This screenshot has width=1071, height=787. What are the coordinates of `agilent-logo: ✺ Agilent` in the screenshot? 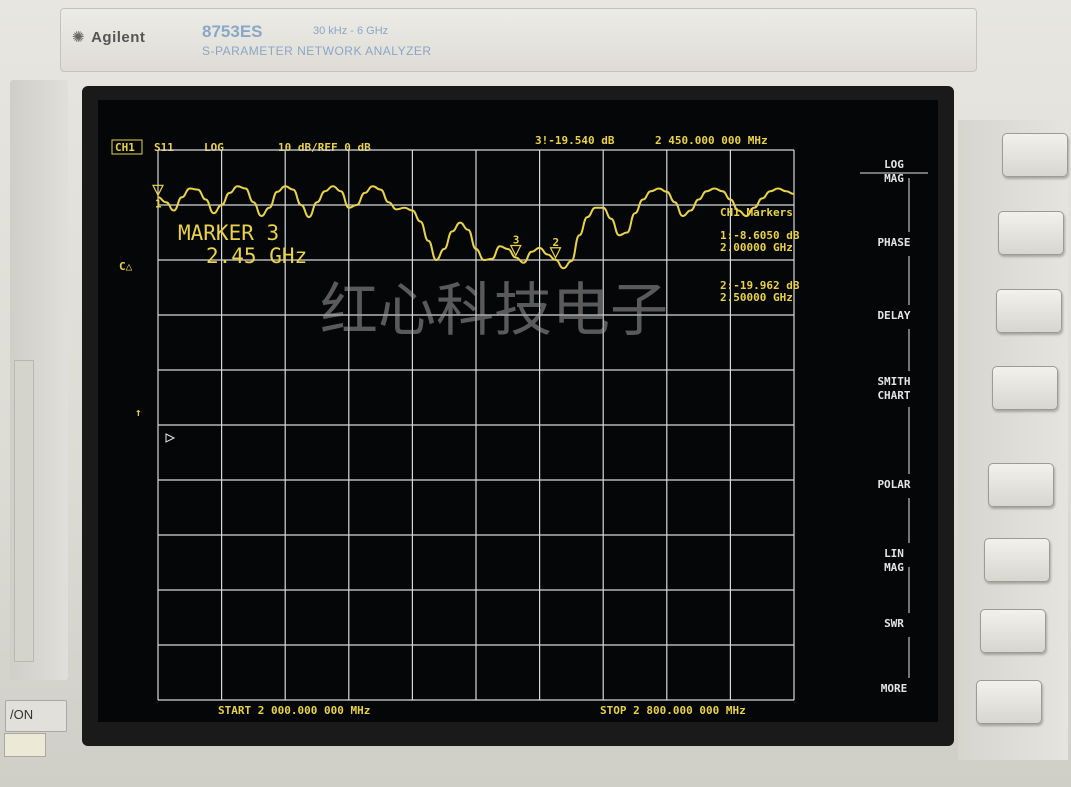 It's located at (108, 37).